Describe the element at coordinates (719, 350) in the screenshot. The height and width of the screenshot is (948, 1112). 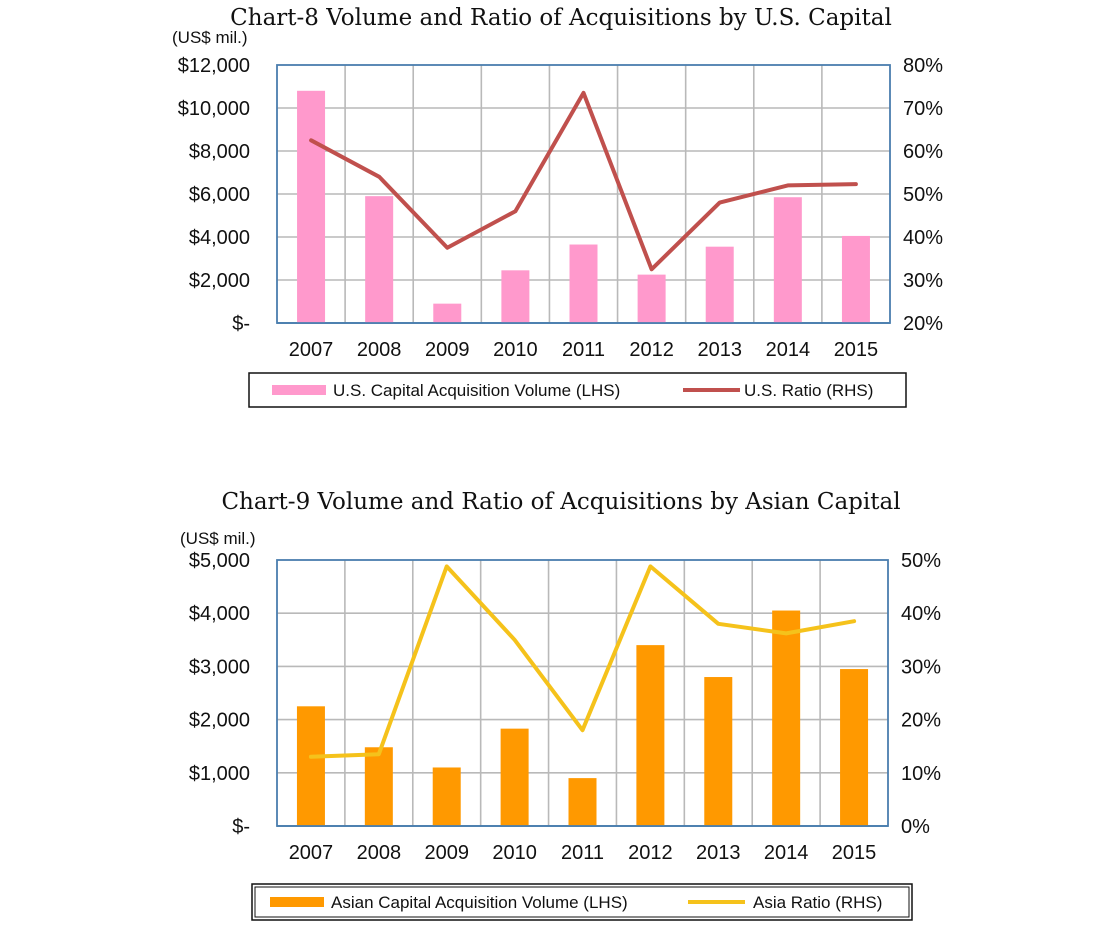
I see `chart-8-category-label: 2013` at that location.